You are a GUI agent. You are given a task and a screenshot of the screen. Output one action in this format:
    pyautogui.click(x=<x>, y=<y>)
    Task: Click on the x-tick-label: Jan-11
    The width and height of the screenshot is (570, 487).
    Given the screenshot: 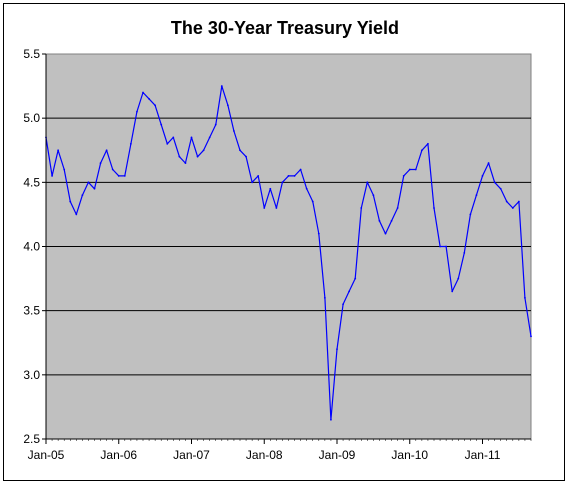 What is the action you would take?
    pyautogui.click(x=483, y=455)
    